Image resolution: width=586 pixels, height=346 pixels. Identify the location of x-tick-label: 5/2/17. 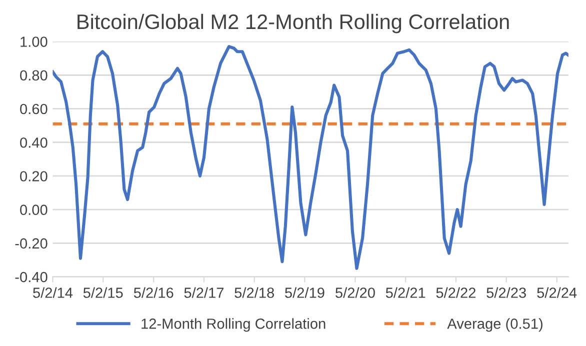
(204, 292).